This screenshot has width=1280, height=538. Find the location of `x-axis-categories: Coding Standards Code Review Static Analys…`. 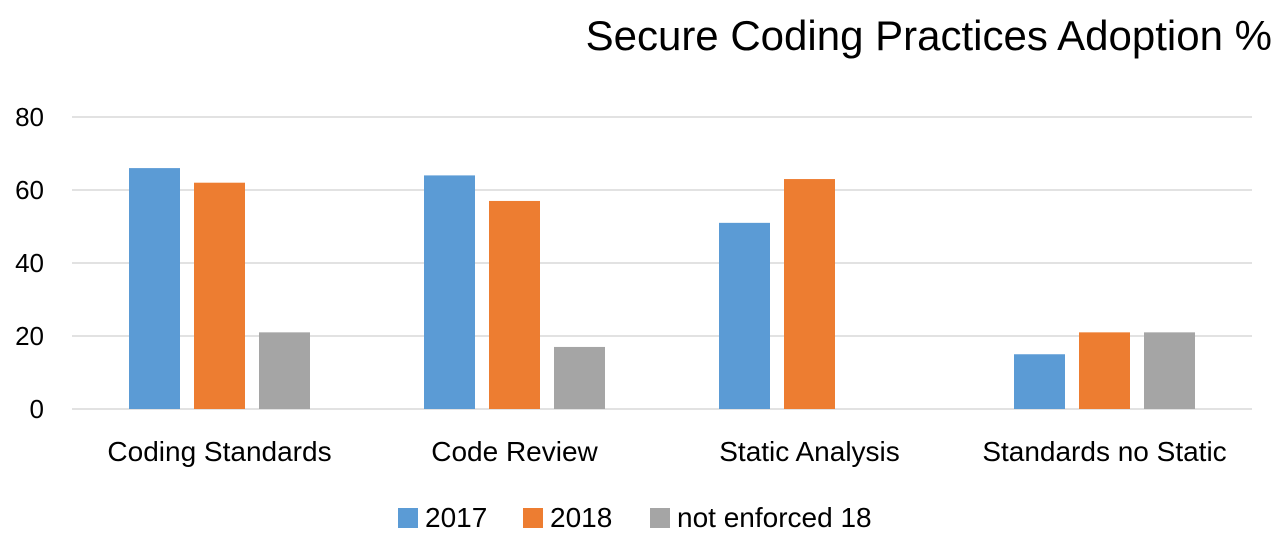

x-axis-categories: Coding Standards Code Review Static Analys… is located at coordinates (666, 451).